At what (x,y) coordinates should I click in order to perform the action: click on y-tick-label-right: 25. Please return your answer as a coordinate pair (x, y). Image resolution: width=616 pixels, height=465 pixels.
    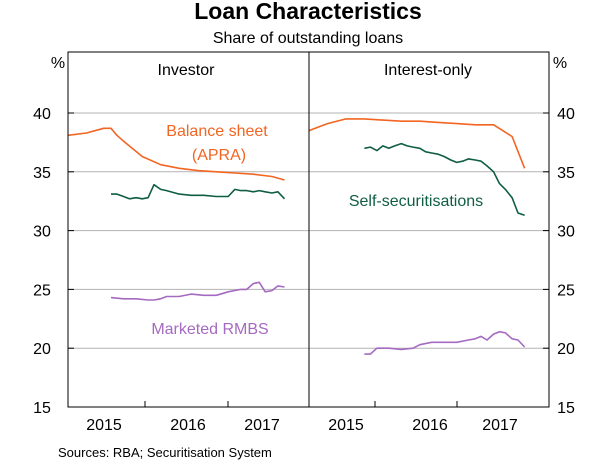
    Looking at the image, I should click on (566, 290).